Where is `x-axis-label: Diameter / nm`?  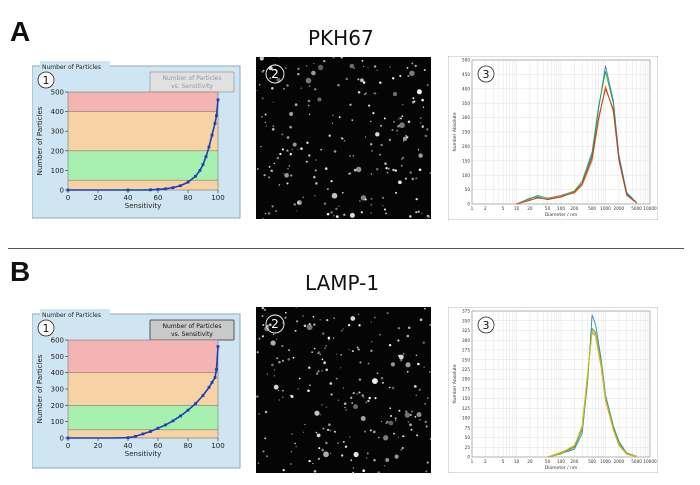 x-axis-label: Diameter / nm is located at coordinates (561, 468).